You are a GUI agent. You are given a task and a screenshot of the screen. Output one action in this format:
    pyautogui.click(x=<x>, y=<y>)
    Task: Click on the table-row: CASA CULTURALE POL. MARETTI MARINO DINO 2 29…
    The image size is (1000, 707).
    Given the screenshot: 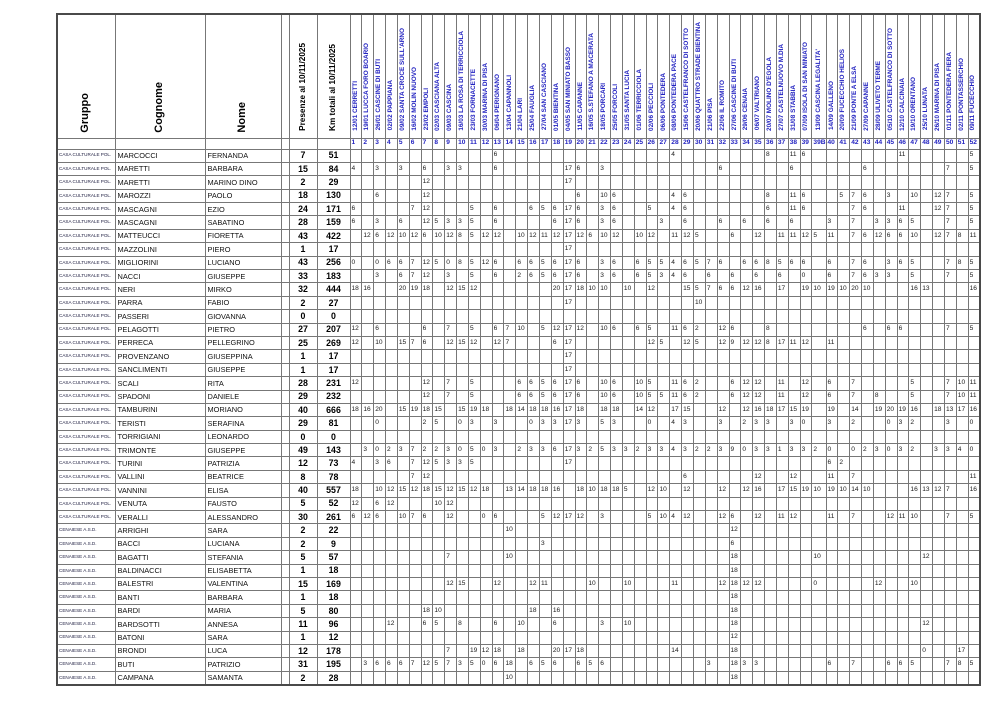 What is the action you would take?
    pyautogui.click(x=518, y=182)
    